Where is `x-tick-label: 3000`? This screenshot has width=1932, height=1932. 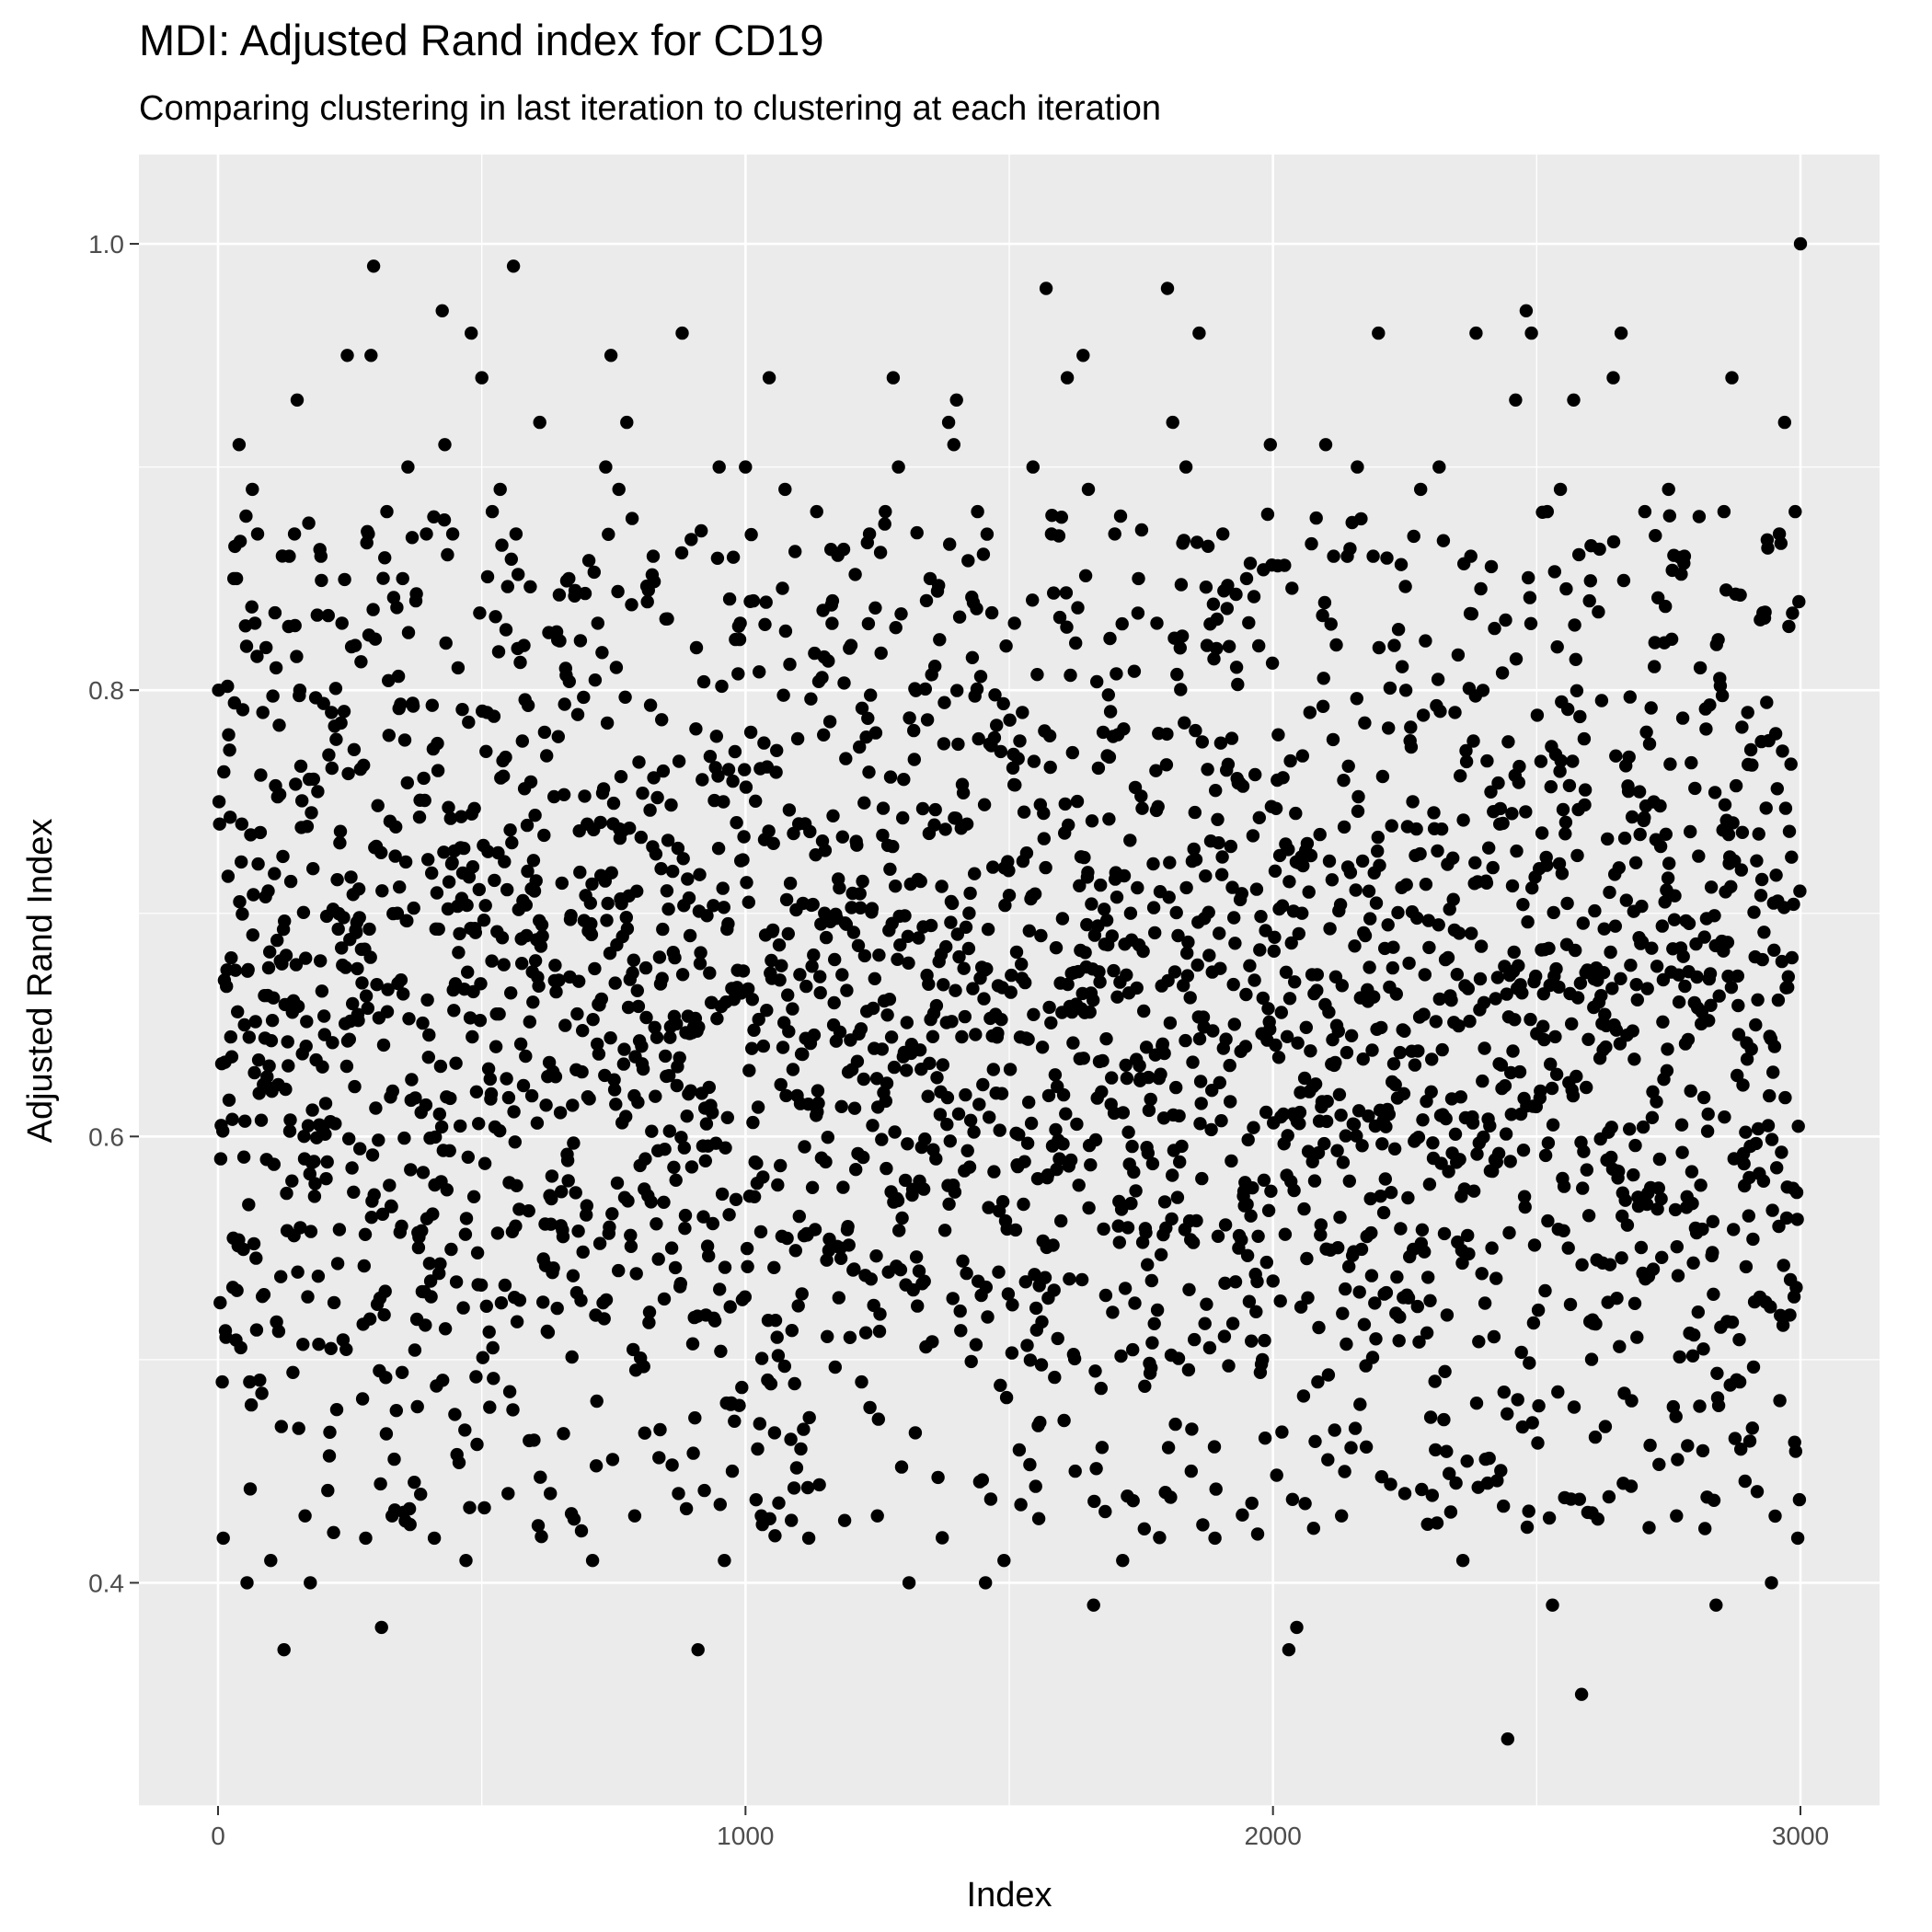
x-tick-label: 3000 is located at coordinates (1800, 1836).